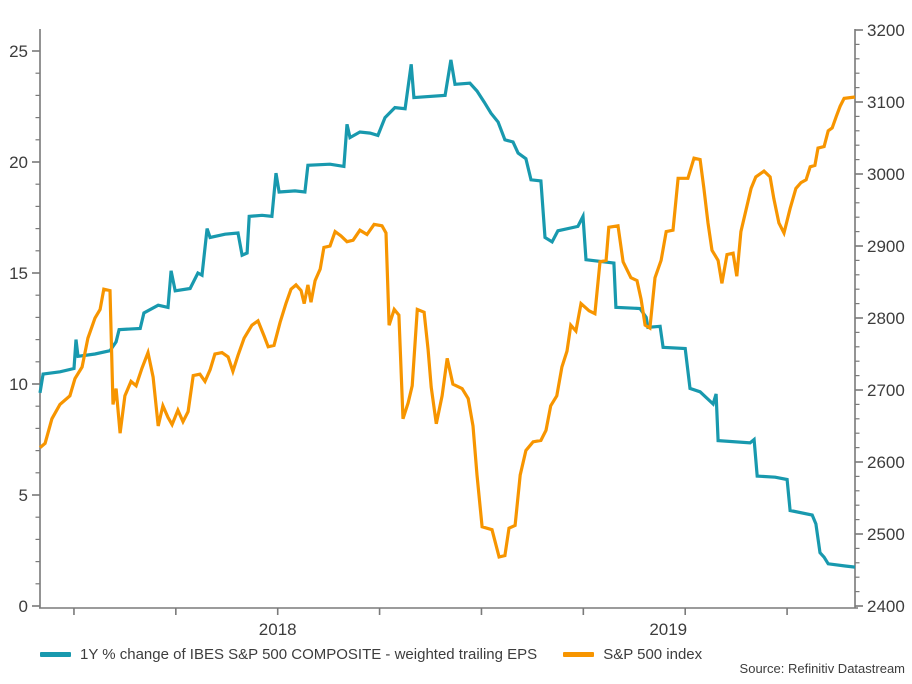 The image size is (912, 684). I want to click on svg-text: 20, so click(18, 162).